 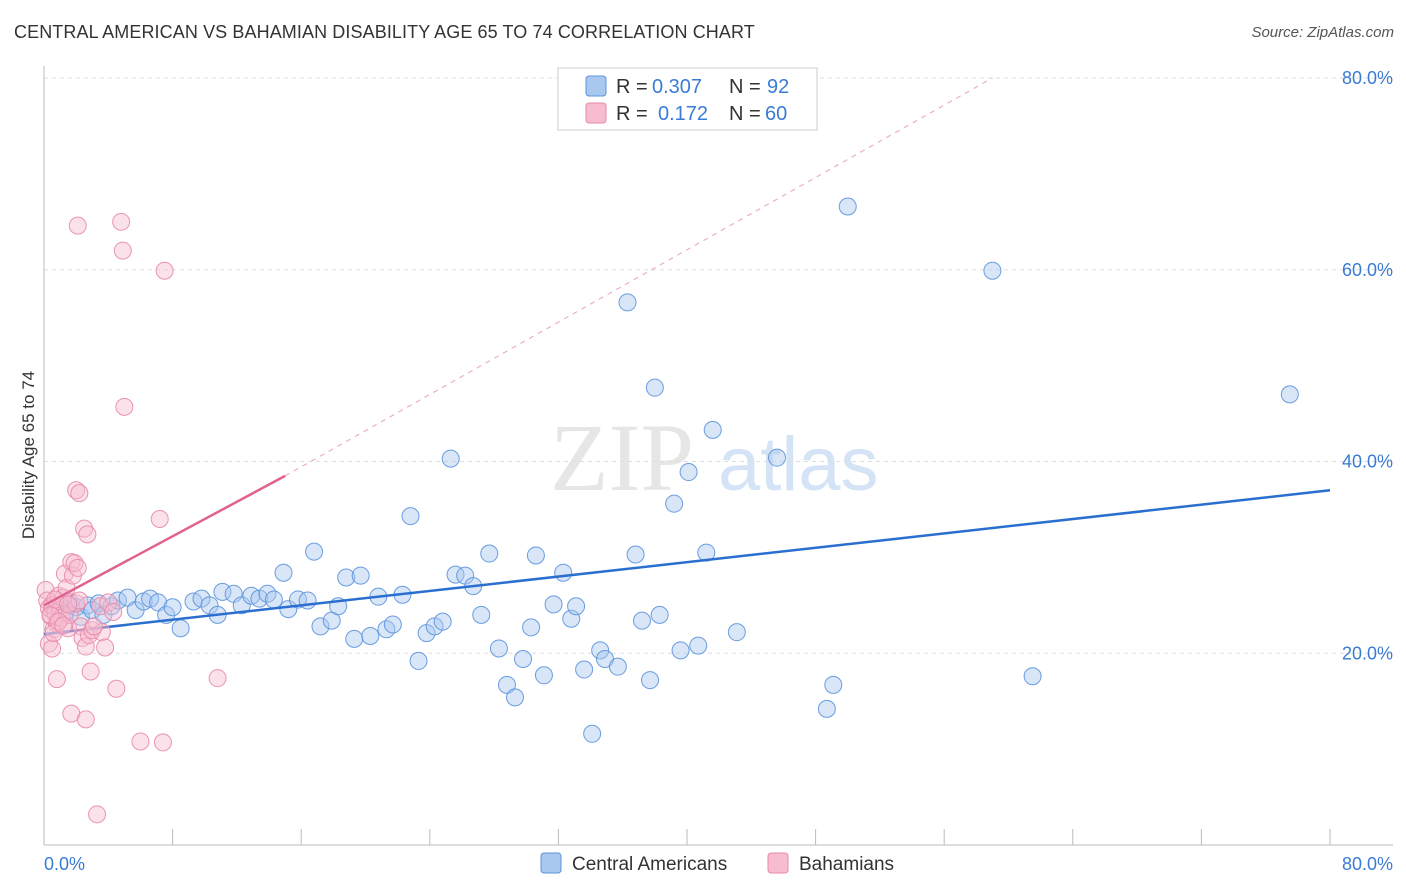 I want to click on source-credit: Source: ZipAtlas.com, so click(x=1322, y=32).